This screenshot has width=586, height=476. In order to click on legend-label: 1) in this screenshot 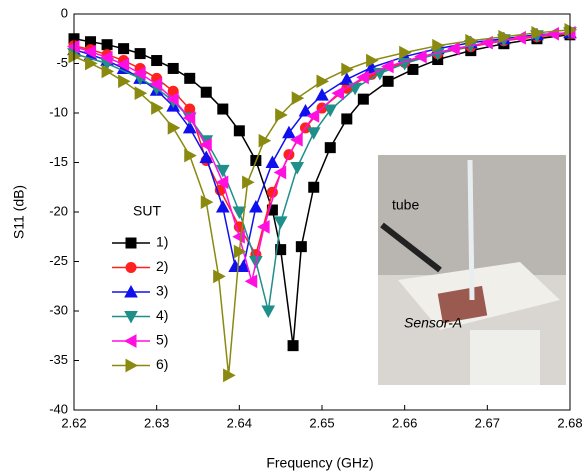, I will do `click(162, 242)`.